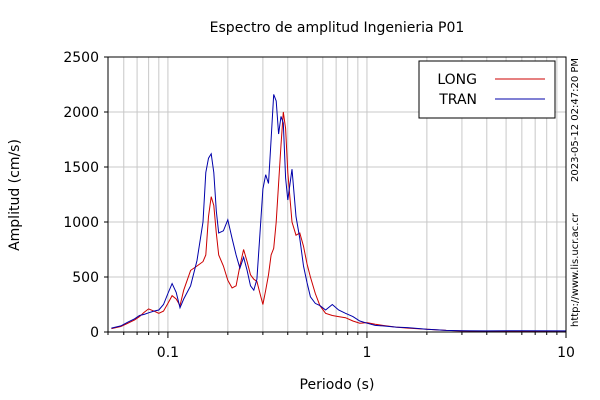  What do you see at coordinates (575, 269) in the screenshot?
I see `url-label: http://www.lis.ucr.ac.cr` at bounding box center [575, 269].